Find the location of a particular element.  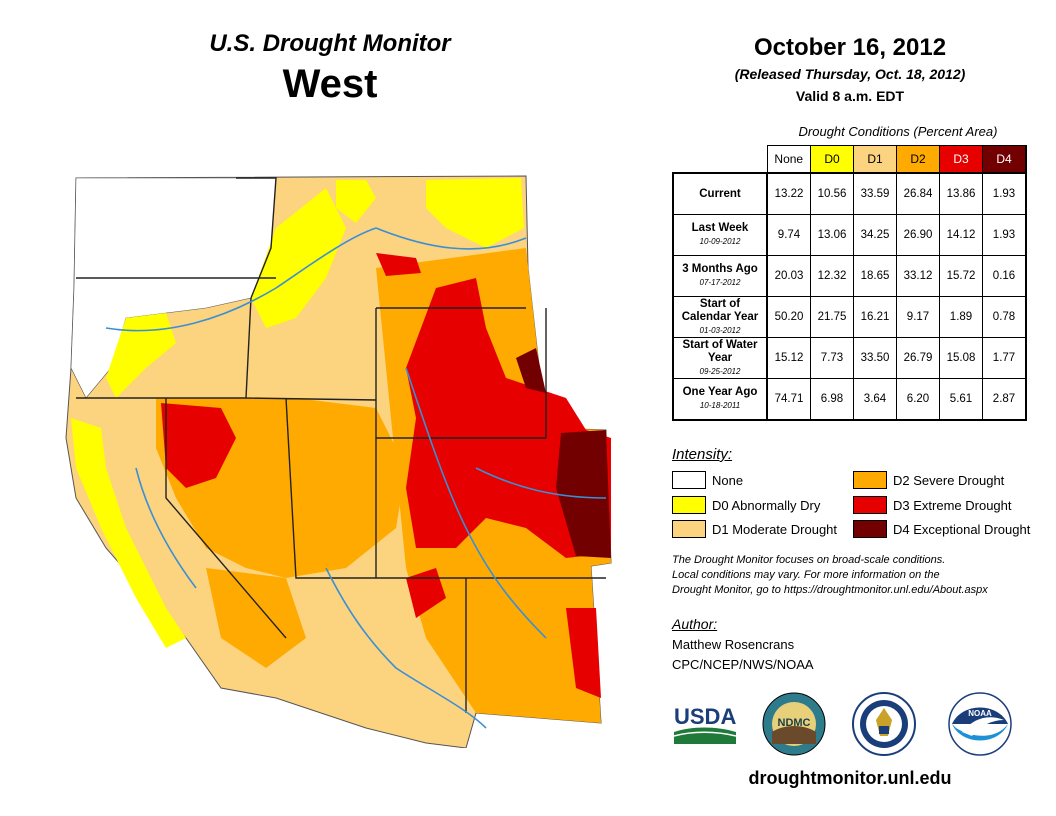

zone-d3-south-plains is located at coordinates (503, 633).